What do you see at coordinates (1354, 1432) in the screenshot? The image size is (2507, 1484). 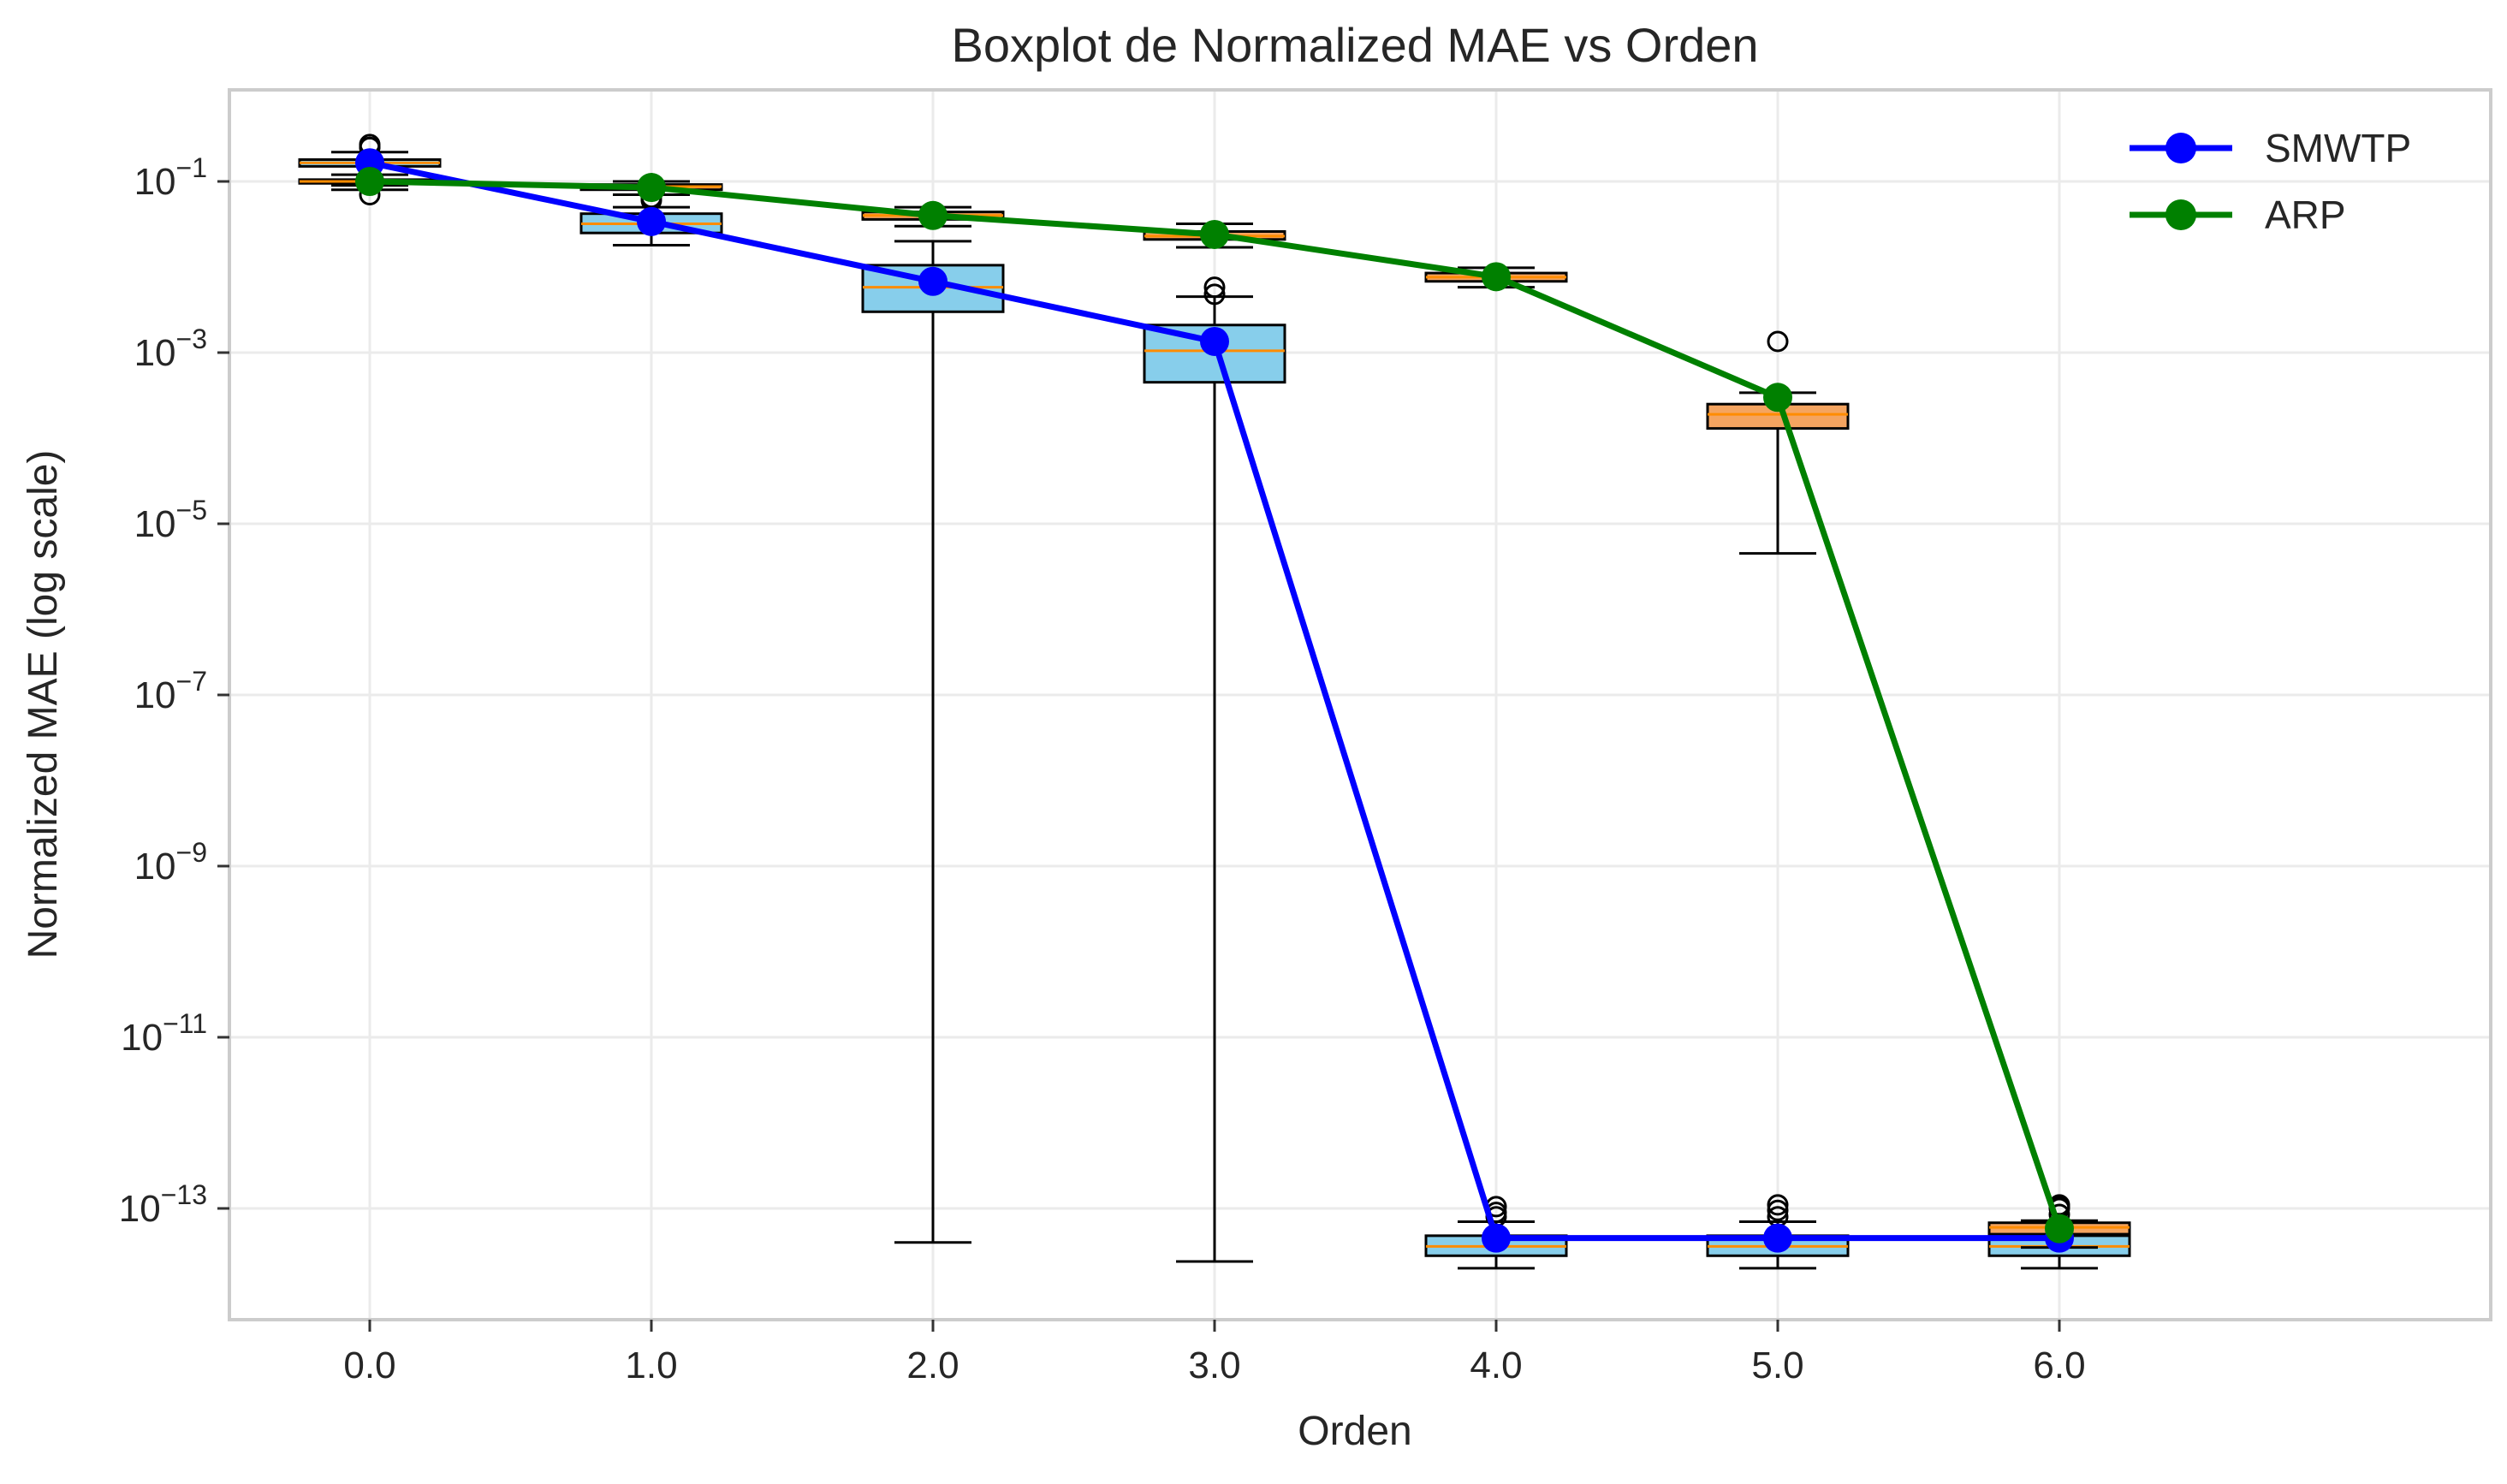 I see `x-axis-label: Orden` at bounding box center [1354, 1432].